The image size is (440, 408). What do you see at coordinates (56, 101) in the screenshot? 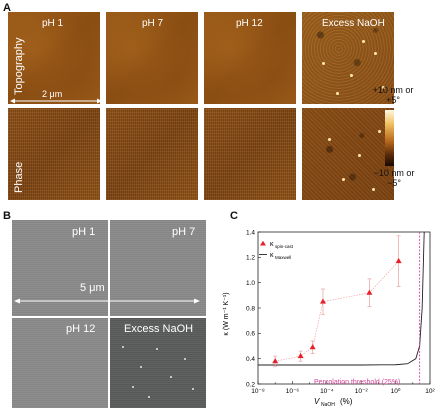
I see `scale-bar-2um` at bounding box center [56, 101].